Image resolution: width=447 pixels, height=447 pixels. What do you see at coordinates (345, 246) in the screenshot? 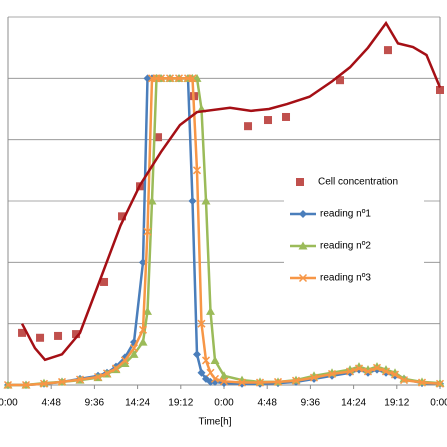
I see `legend-label: reading nº2` at bounding box center [345, 246].